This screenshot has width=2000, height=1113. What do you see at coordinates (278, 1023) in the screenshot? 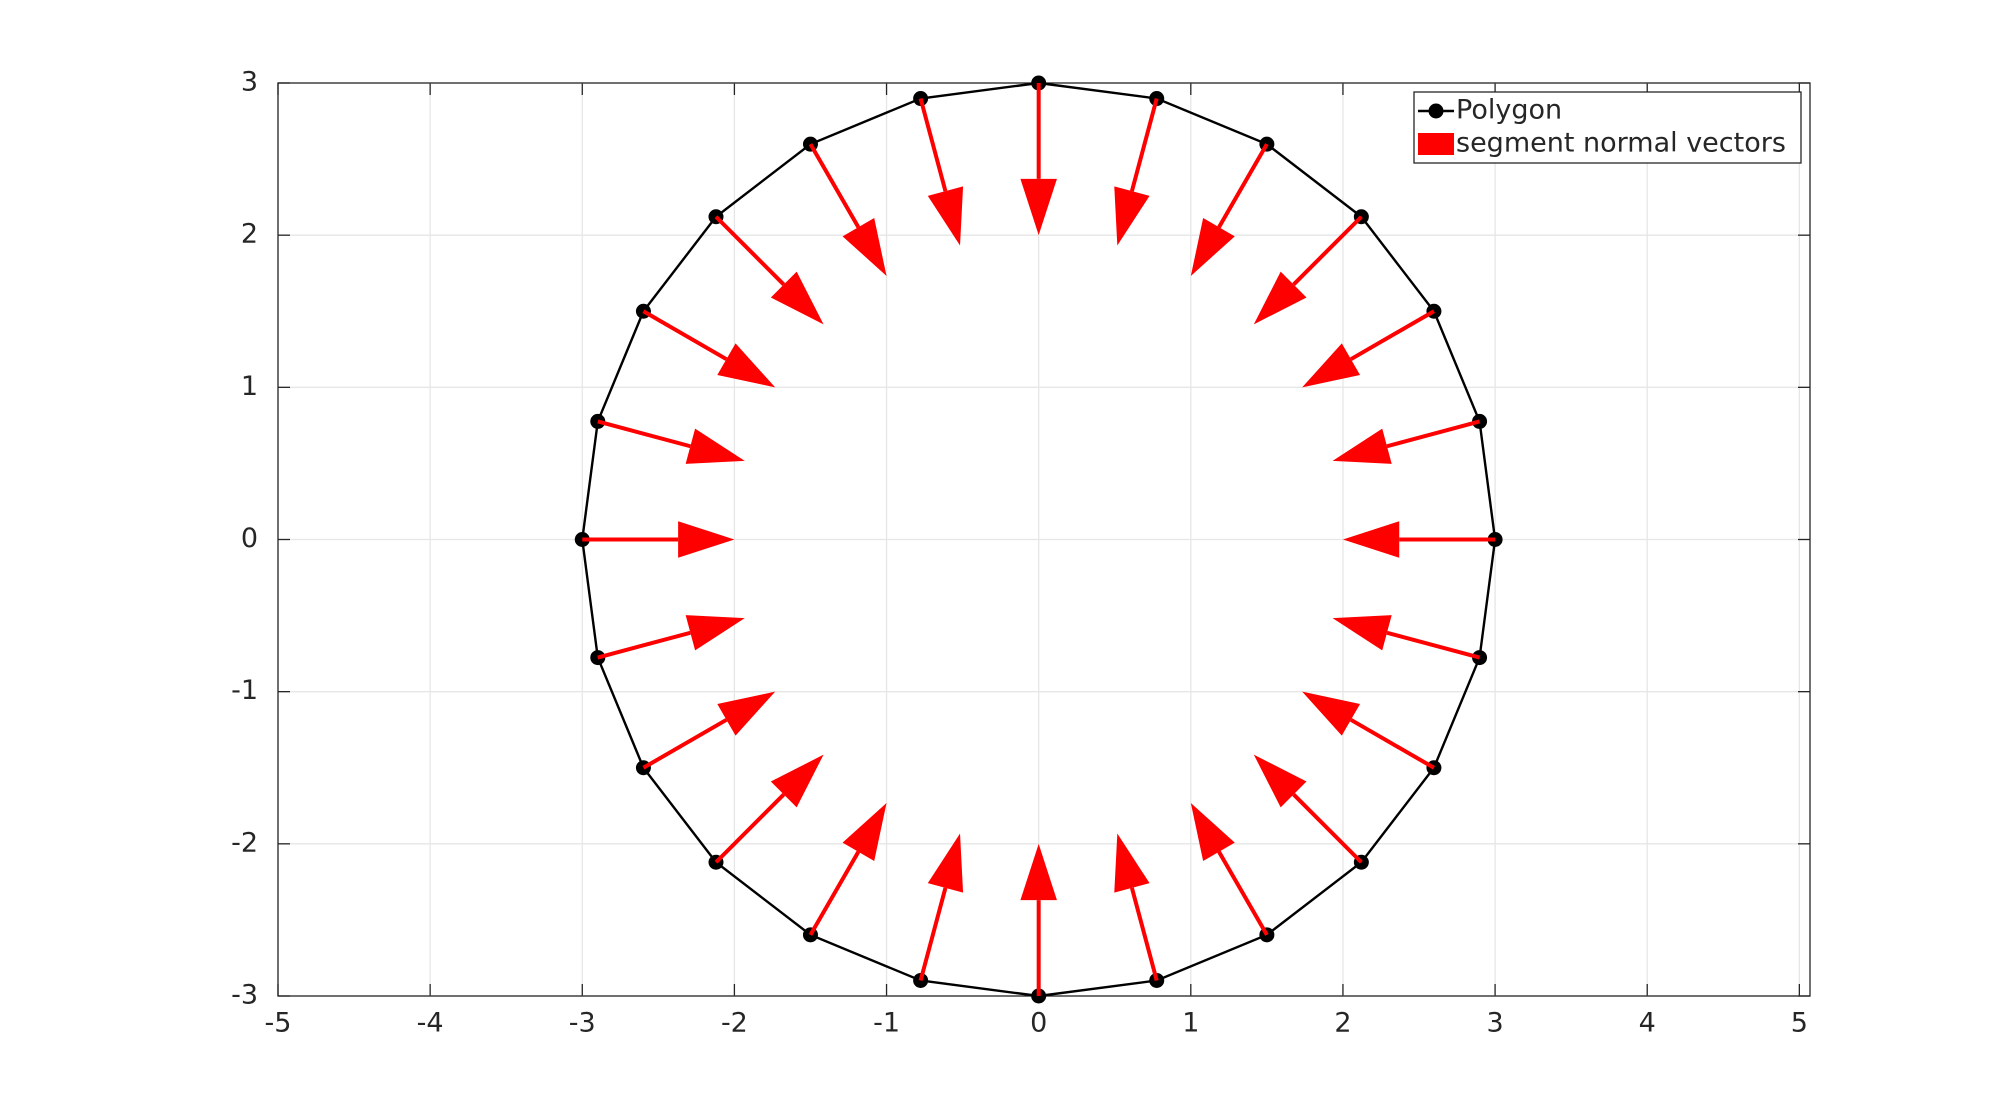
I see `x-tick-label: -5` at bounding box center [278, 1023].